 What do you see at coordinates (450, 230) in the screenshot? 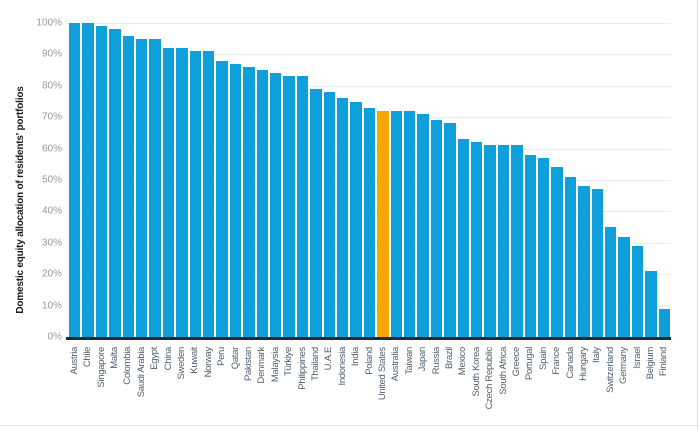
I see `bar-brazil` at bounding box center [450, 230].